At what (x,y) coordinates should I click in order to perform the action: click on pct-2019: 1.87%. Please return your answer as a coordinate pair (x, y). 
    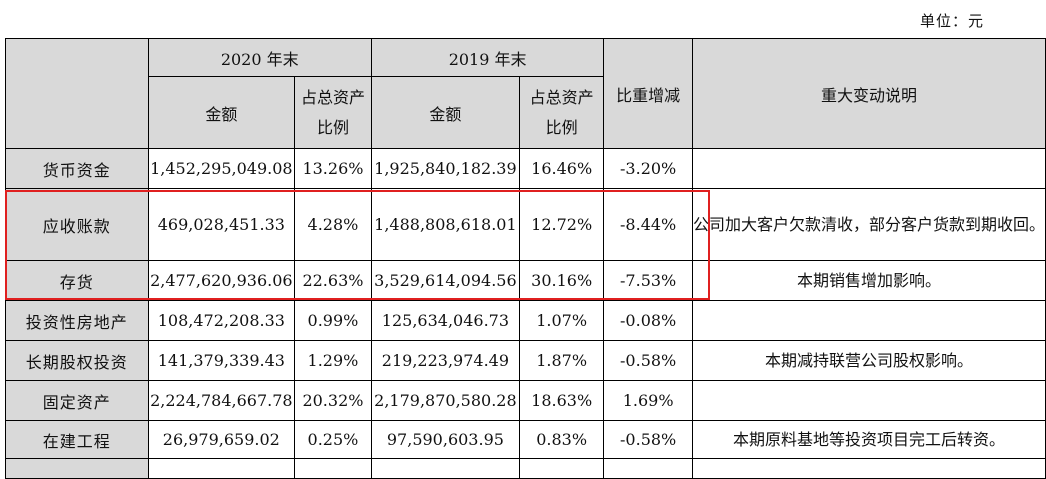
    Looking at the image, I should click on (561, 360).